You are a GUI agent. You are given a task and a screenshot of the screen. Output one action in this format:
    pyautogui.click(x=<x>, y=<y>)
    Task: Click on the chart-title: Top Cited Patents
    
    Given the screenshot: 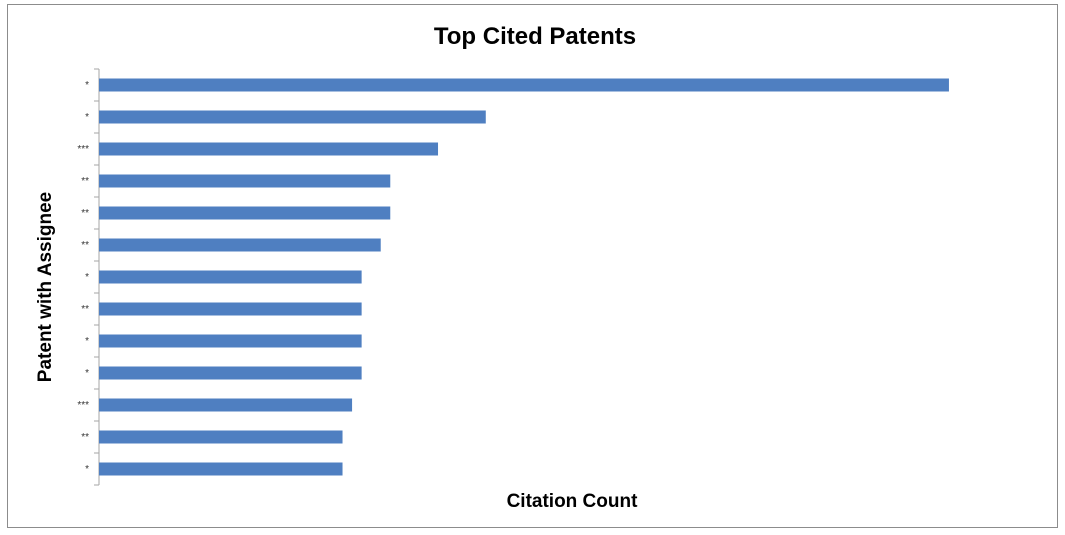 What is the action you would take?
    pyautogui.click(x=535, y=36)
    